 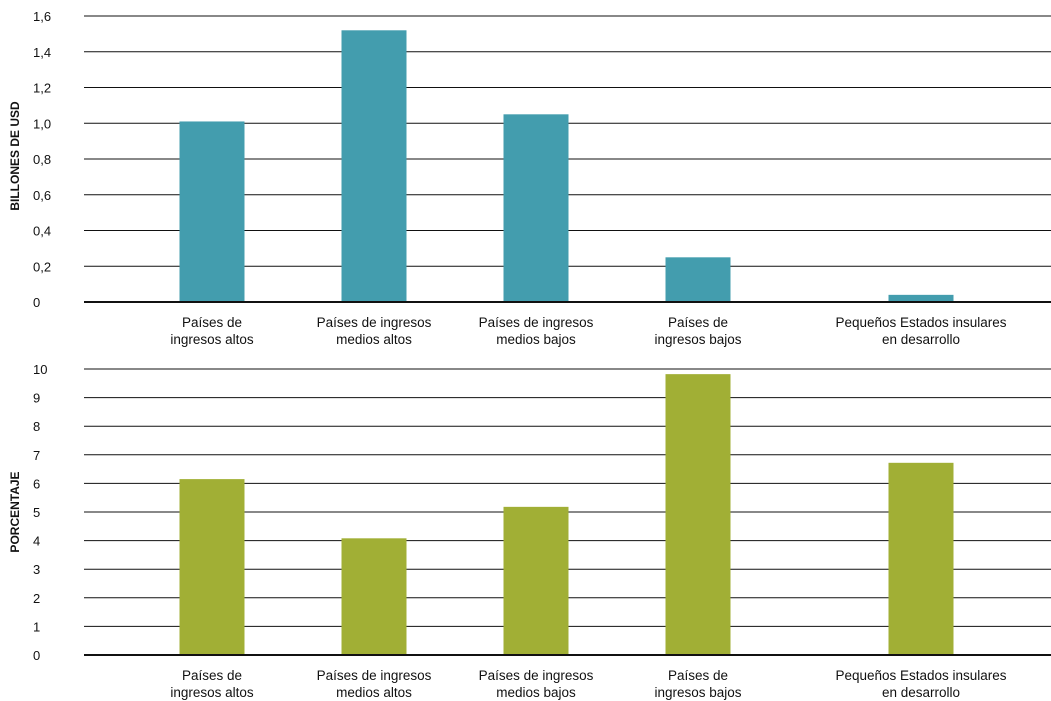 What do you see at coordinates (40, 369) in the screenshot?
I see `y-tick-label: 10` at bounding box center [40, 369].